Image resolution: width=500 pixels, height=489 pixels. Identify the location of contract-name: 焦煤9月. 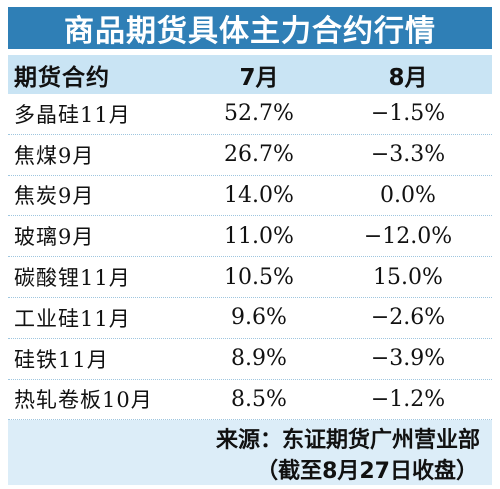
(54, 155).